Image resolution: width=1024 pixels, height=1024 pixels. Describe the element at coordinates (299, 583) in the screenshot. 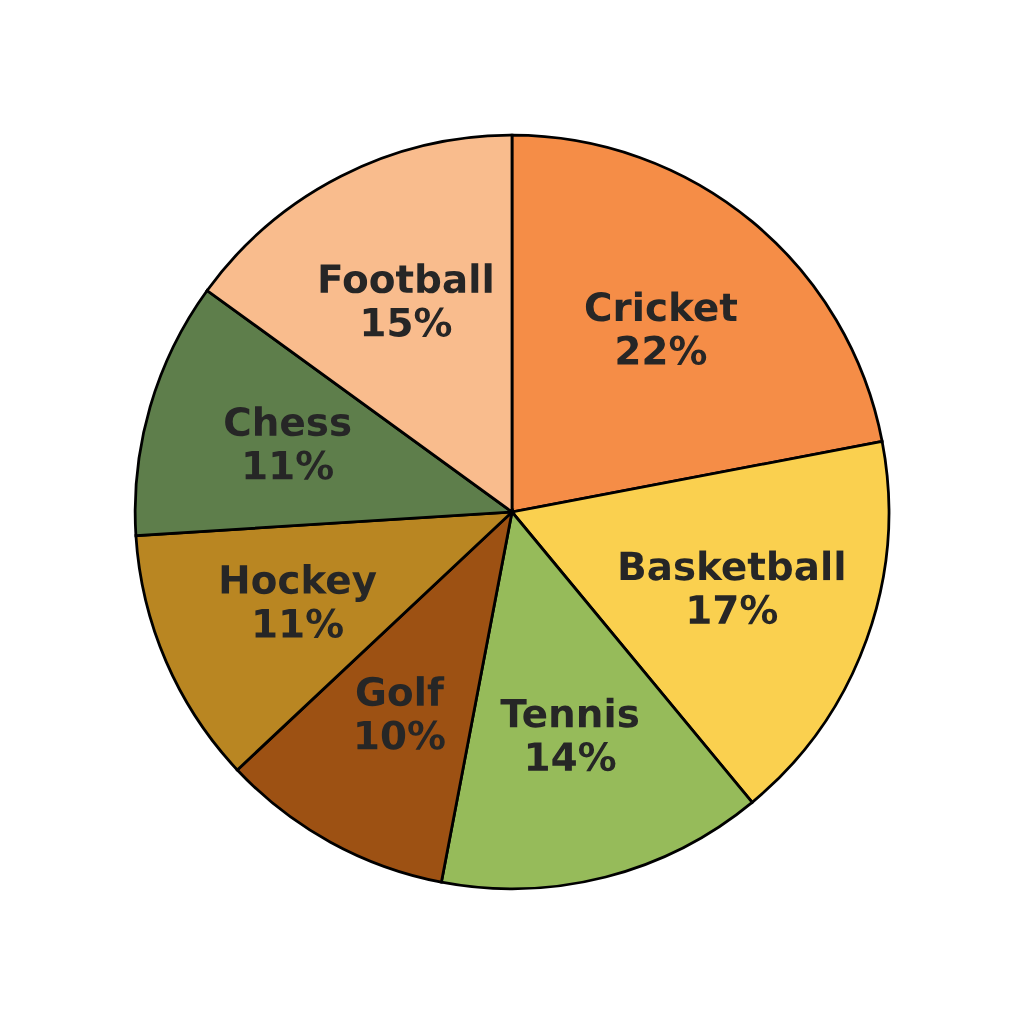

I see `slice-label: Hockey` at that location.